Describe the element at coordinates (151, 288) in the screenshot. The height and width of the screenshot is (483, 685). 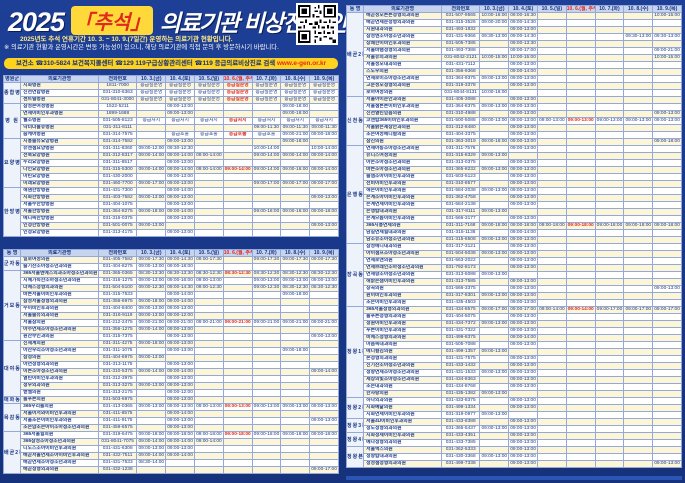
I see `time-cell: 09:00-12:30` at that location.